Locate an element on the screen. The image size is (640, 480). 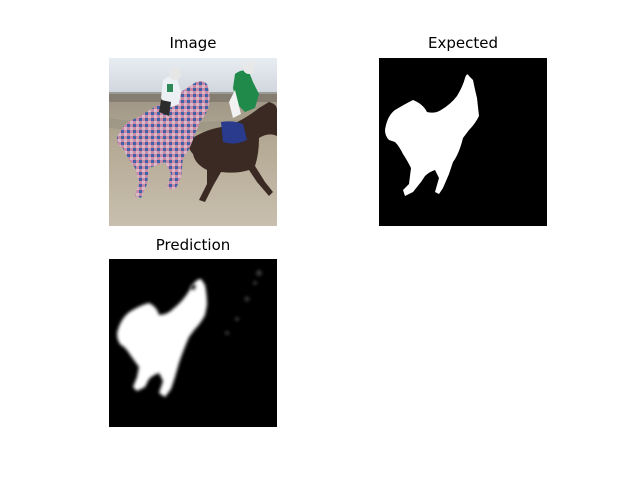
panel-image is located at coordinates (193, 142).